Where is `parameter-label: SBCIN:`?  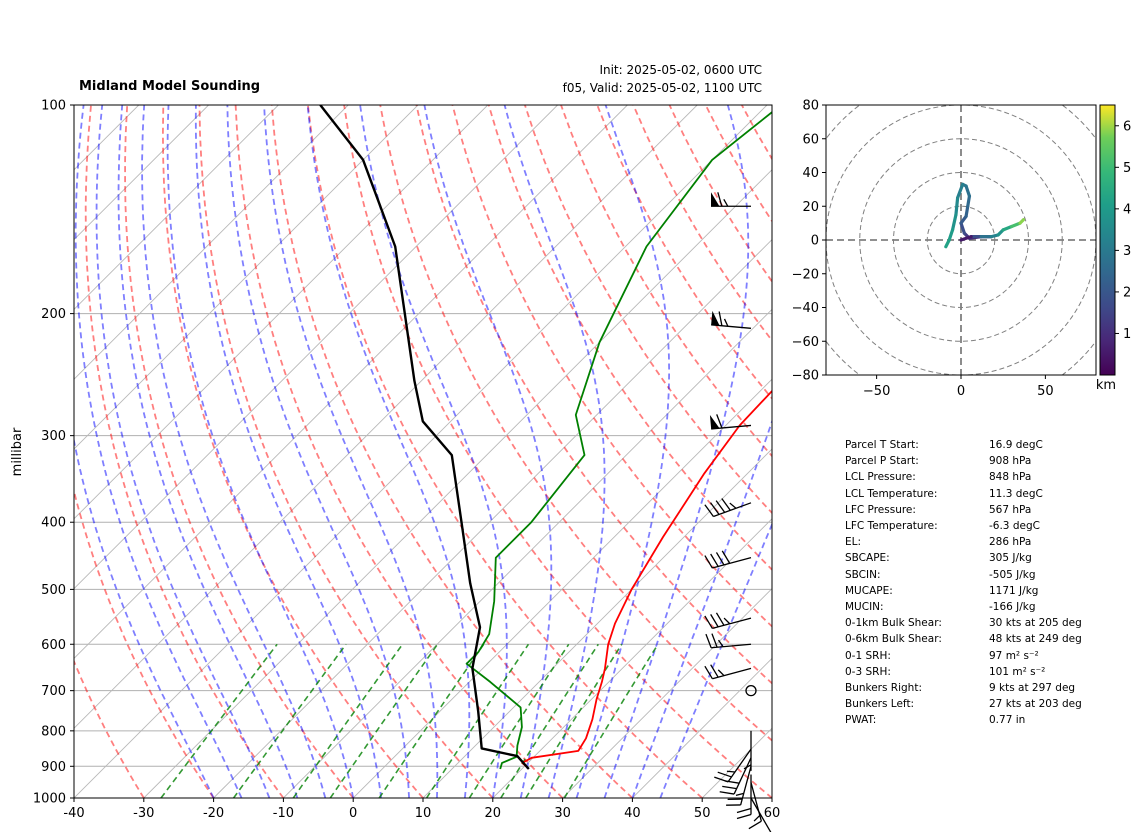 parameter-label: SBCIN: is located at coordinates (863, 574).